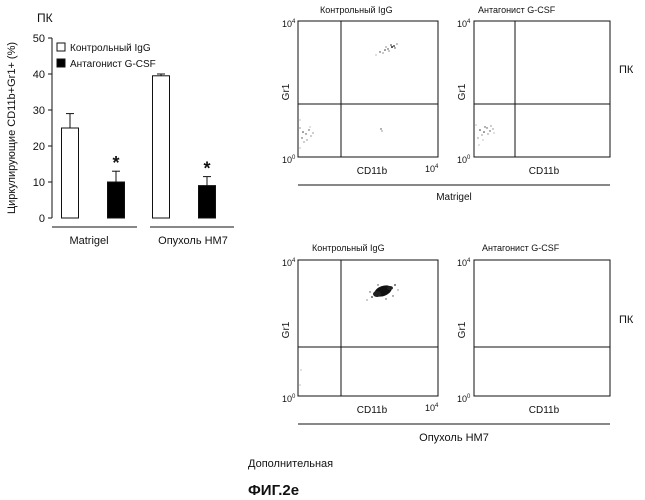 This screenshot has width=645, height=500. I want to click on legend-label-antagonist: Антагонист G-CSF, so click(113, 64).